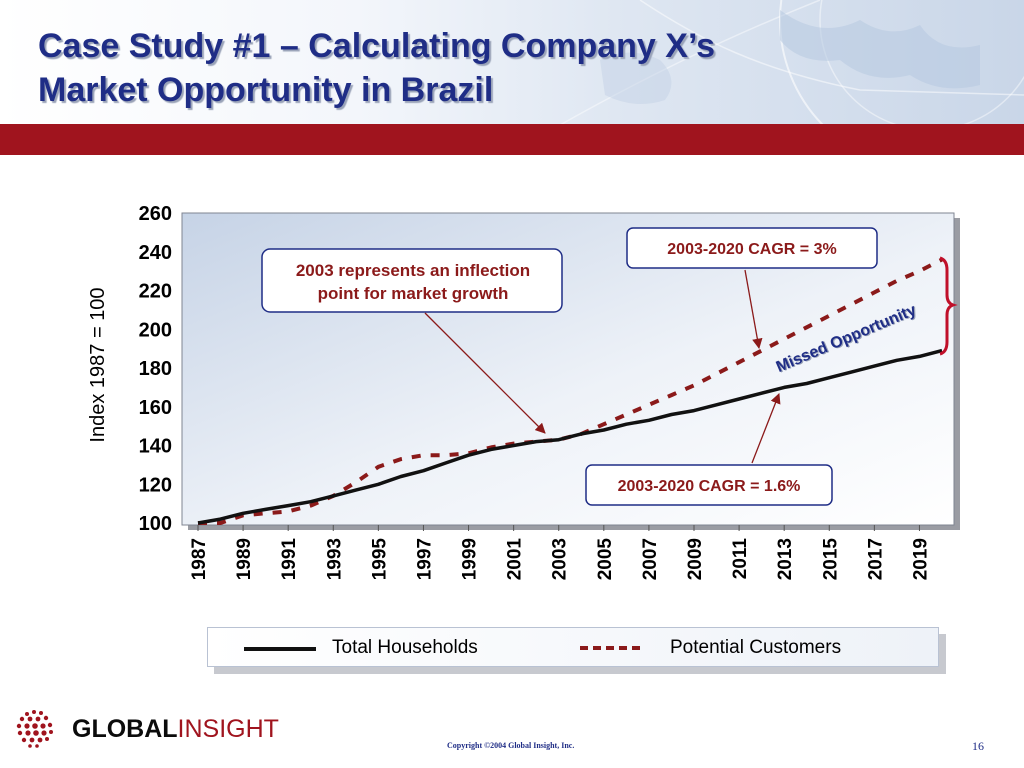  Describe the element at coordinates (334, 559) in the screenshot. I see `x-tick-label: 1993` at that location.